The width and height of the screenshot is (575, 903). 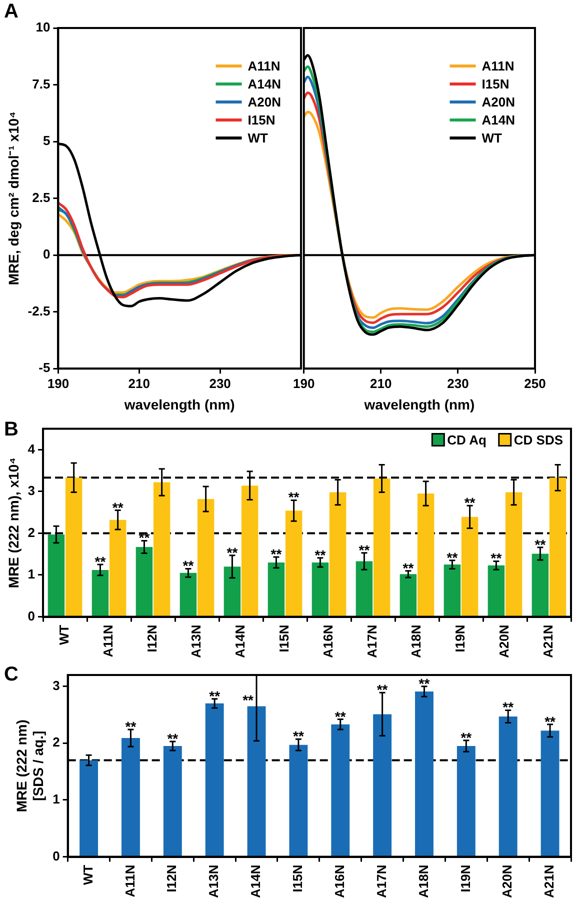 What do you see at coordinates (466, 440) in the screenshot?
I see `legend-label: CD Aq` at bounding box center [466, 440].